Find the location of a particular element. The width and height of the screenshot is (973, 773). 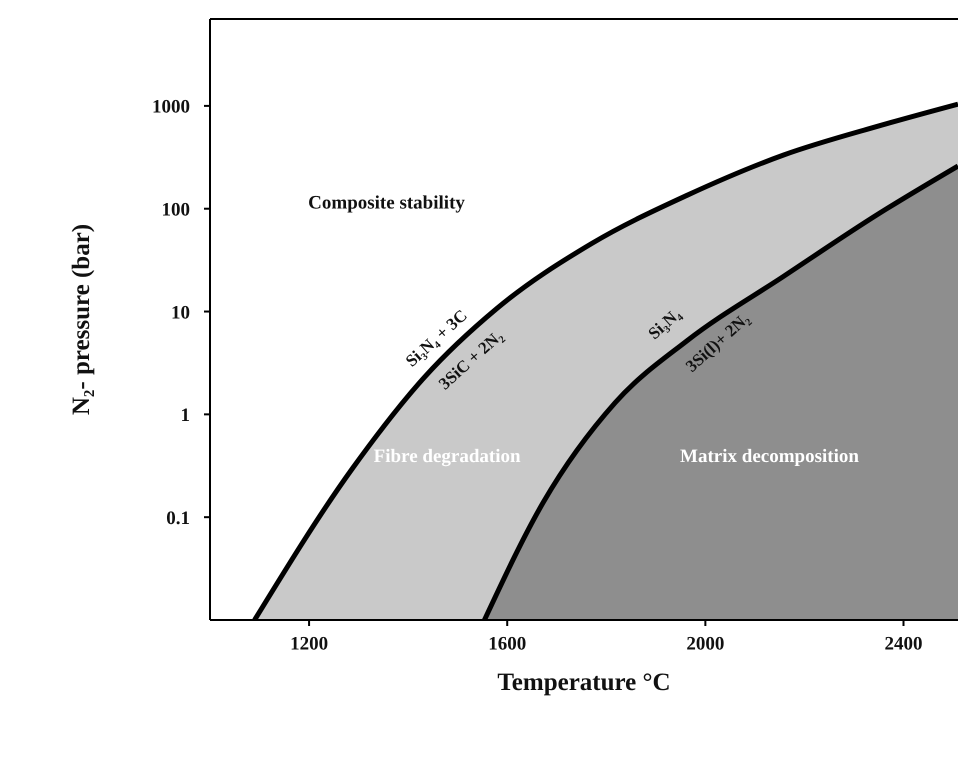

x-tick-label: 1200 is located at coordinates (309, 643).